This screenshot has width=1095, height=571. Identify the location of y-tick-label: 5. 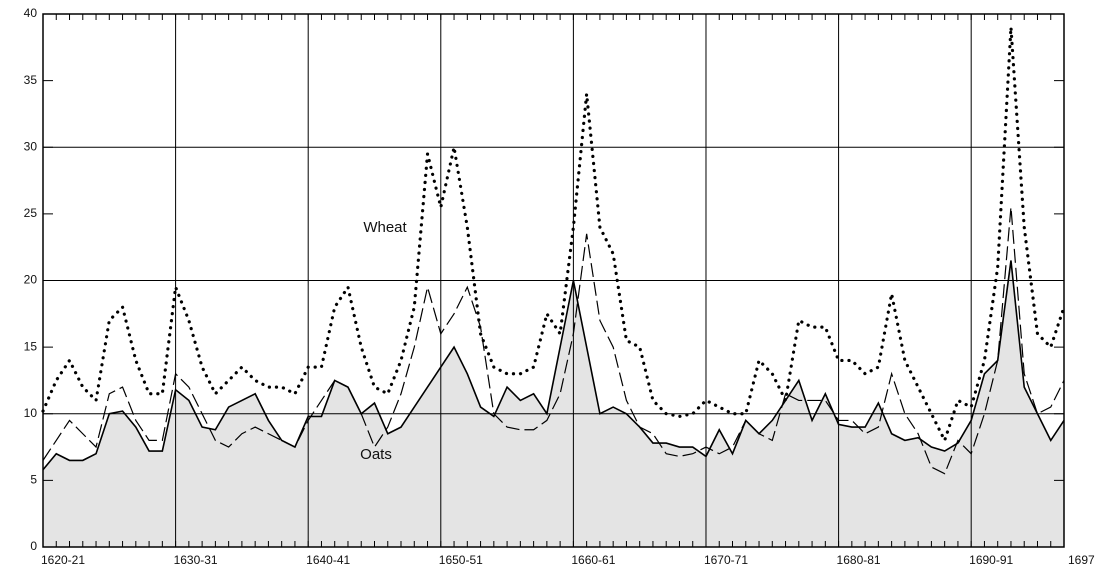
(33, 480).